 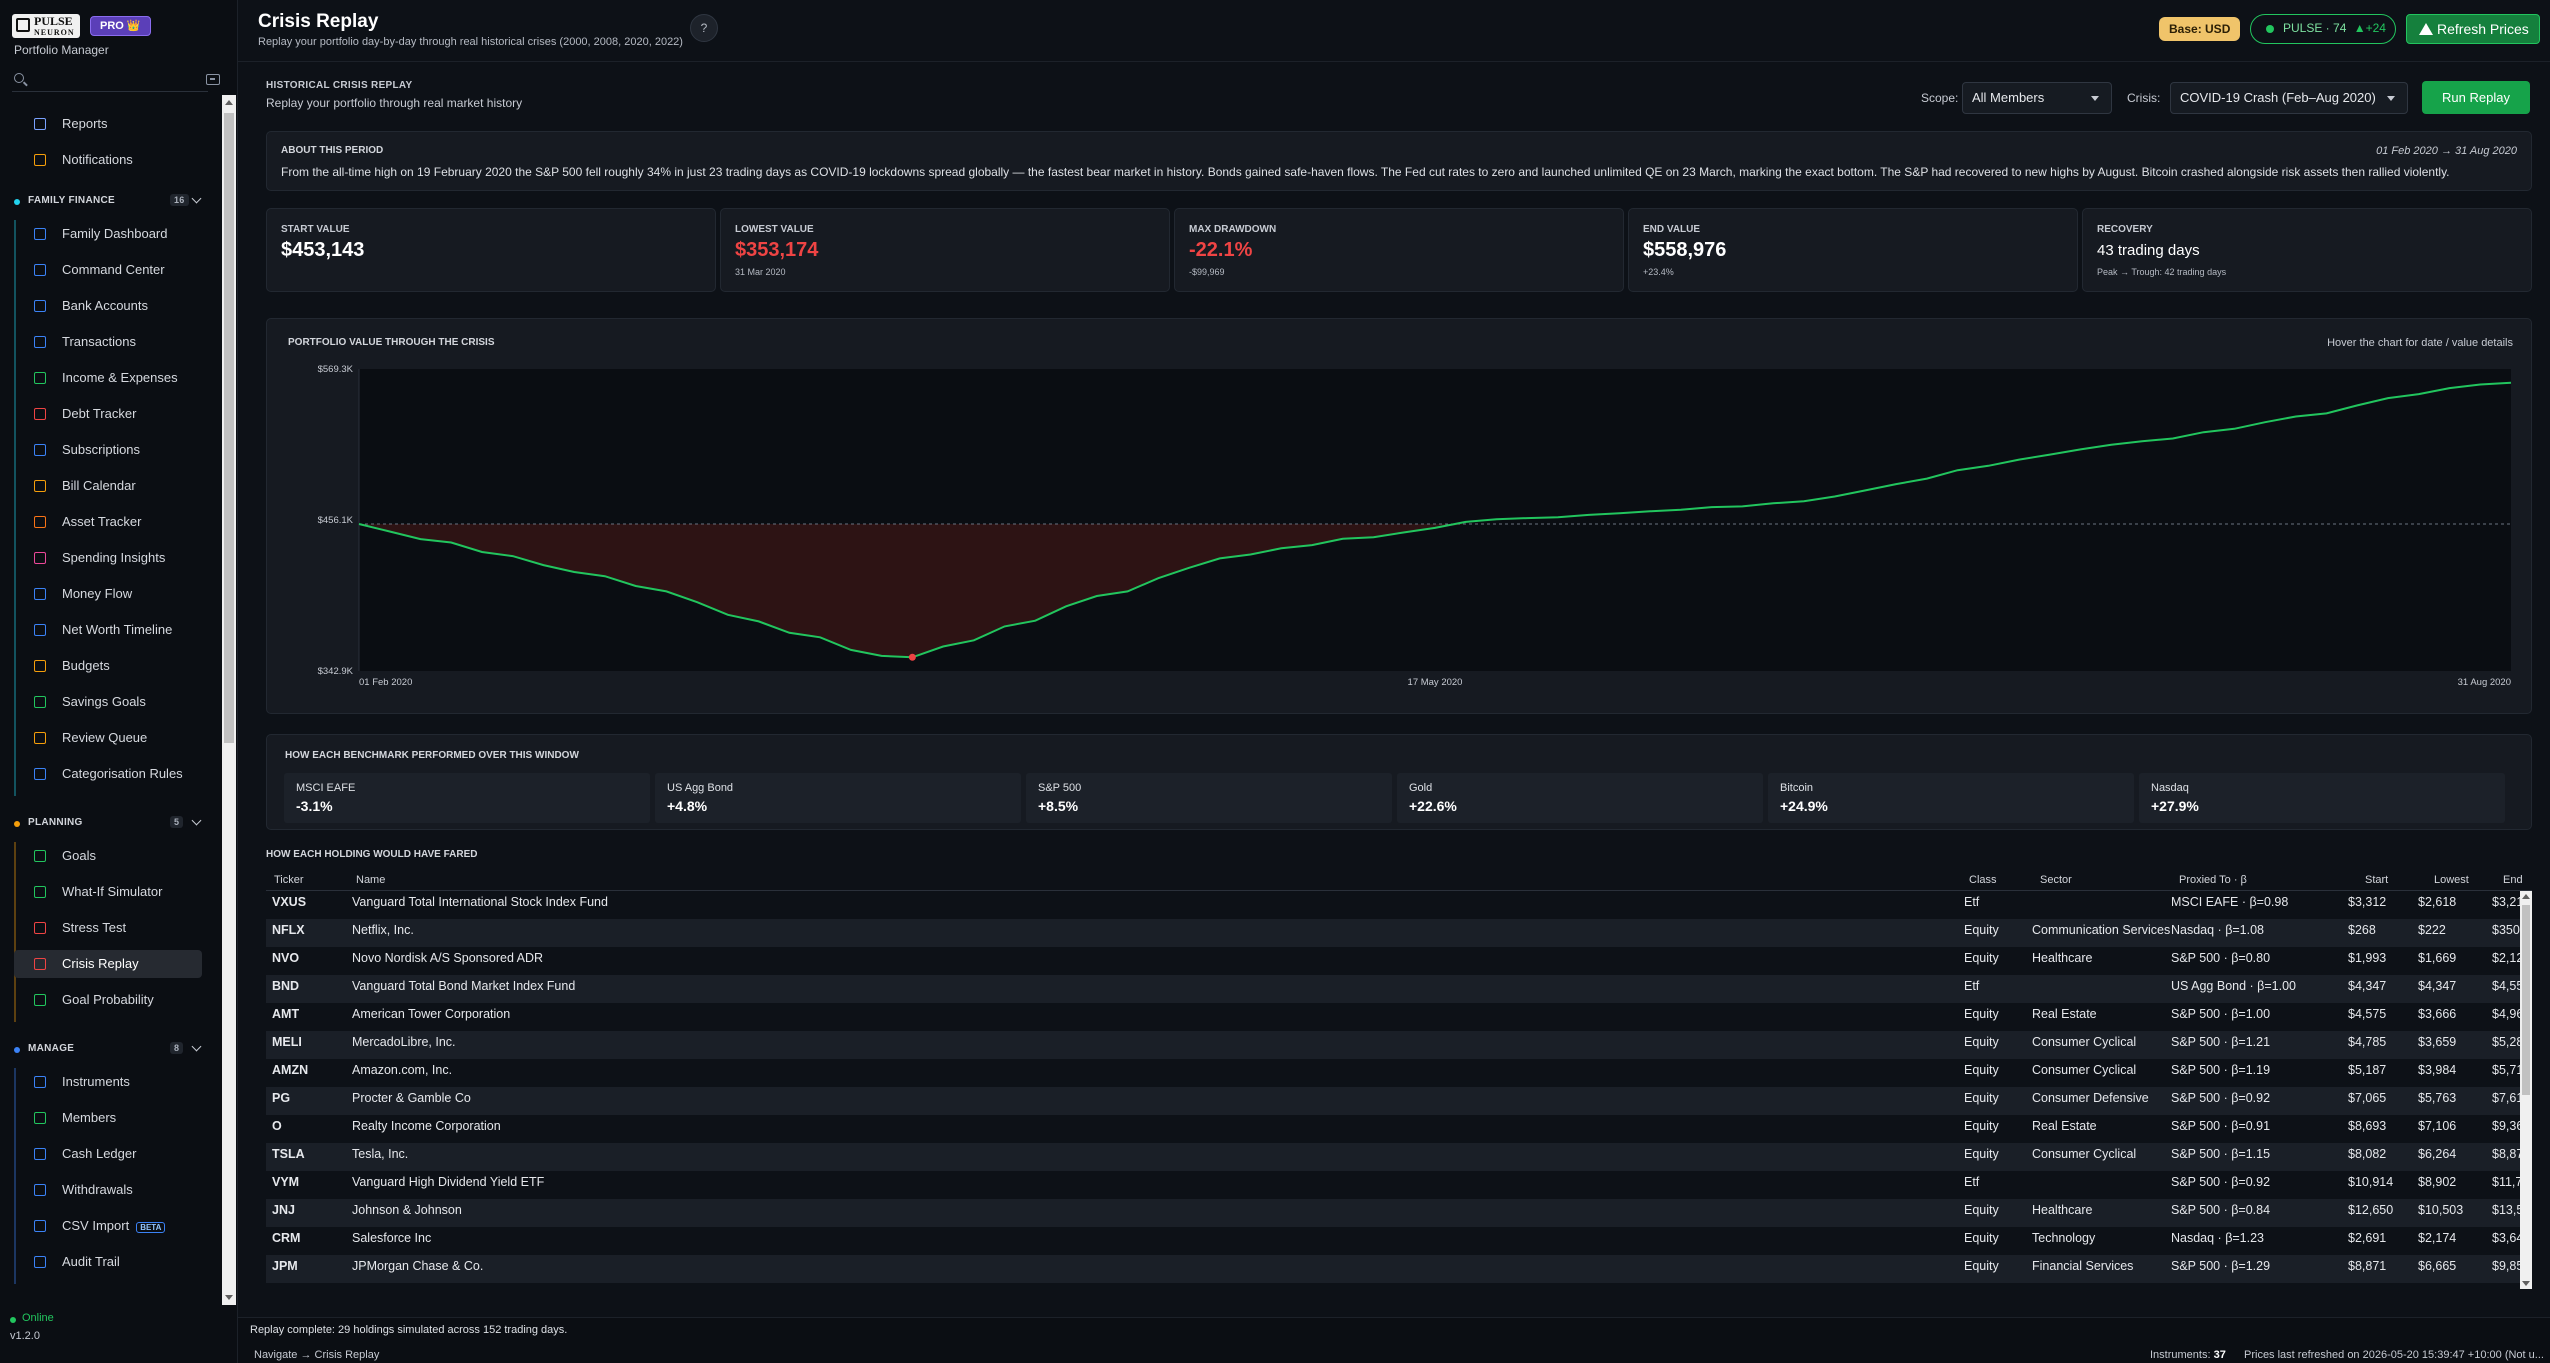 I want to click on run-replay-button: Run Replay, so click(x=2476, y=97).